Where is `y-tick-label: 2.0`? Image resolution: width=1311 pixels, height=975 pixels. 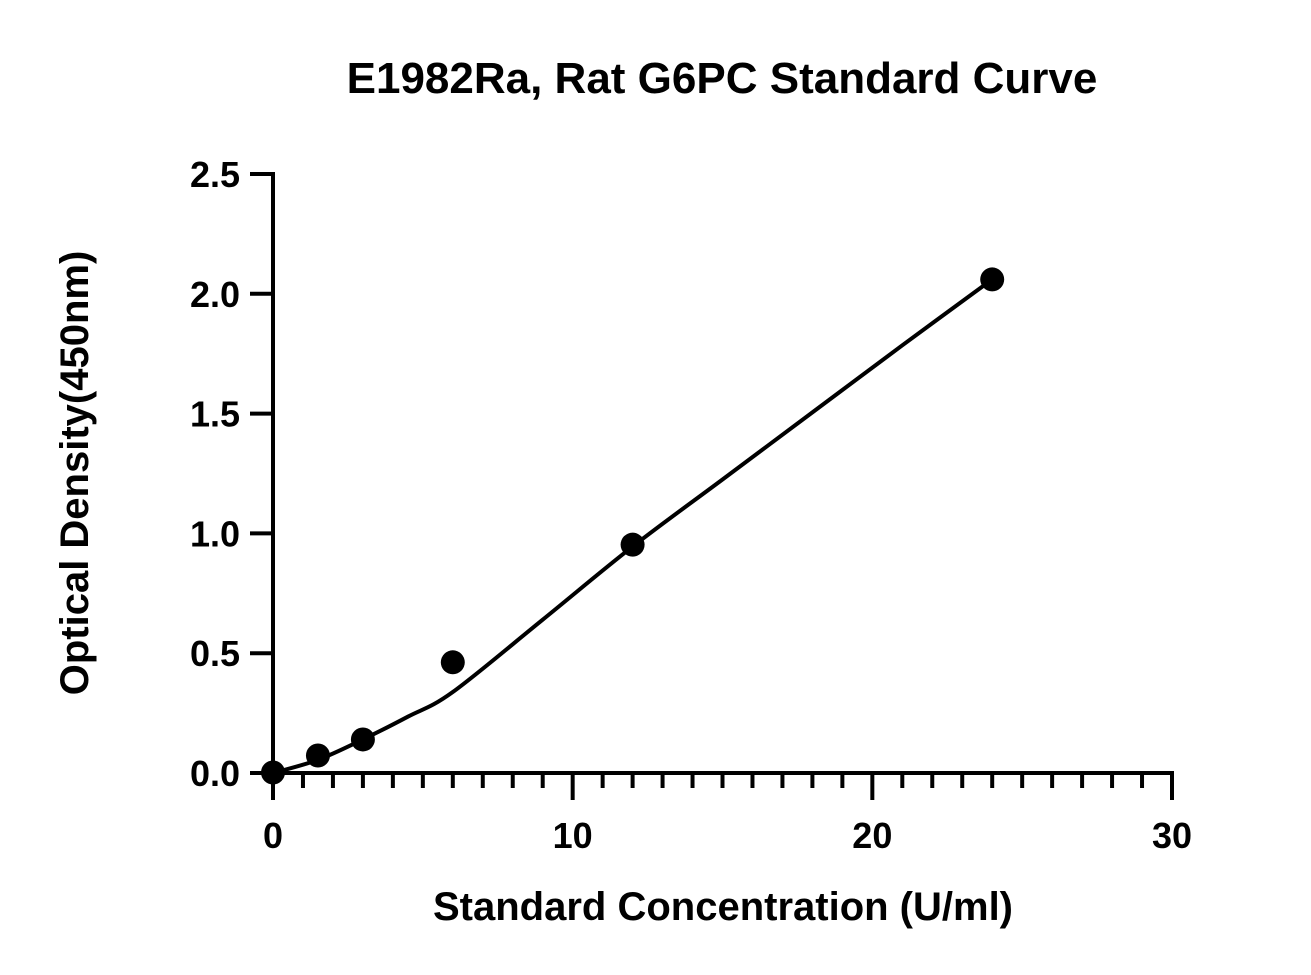
y-tick-label: 2.0 is located at coordinates (215, 294).